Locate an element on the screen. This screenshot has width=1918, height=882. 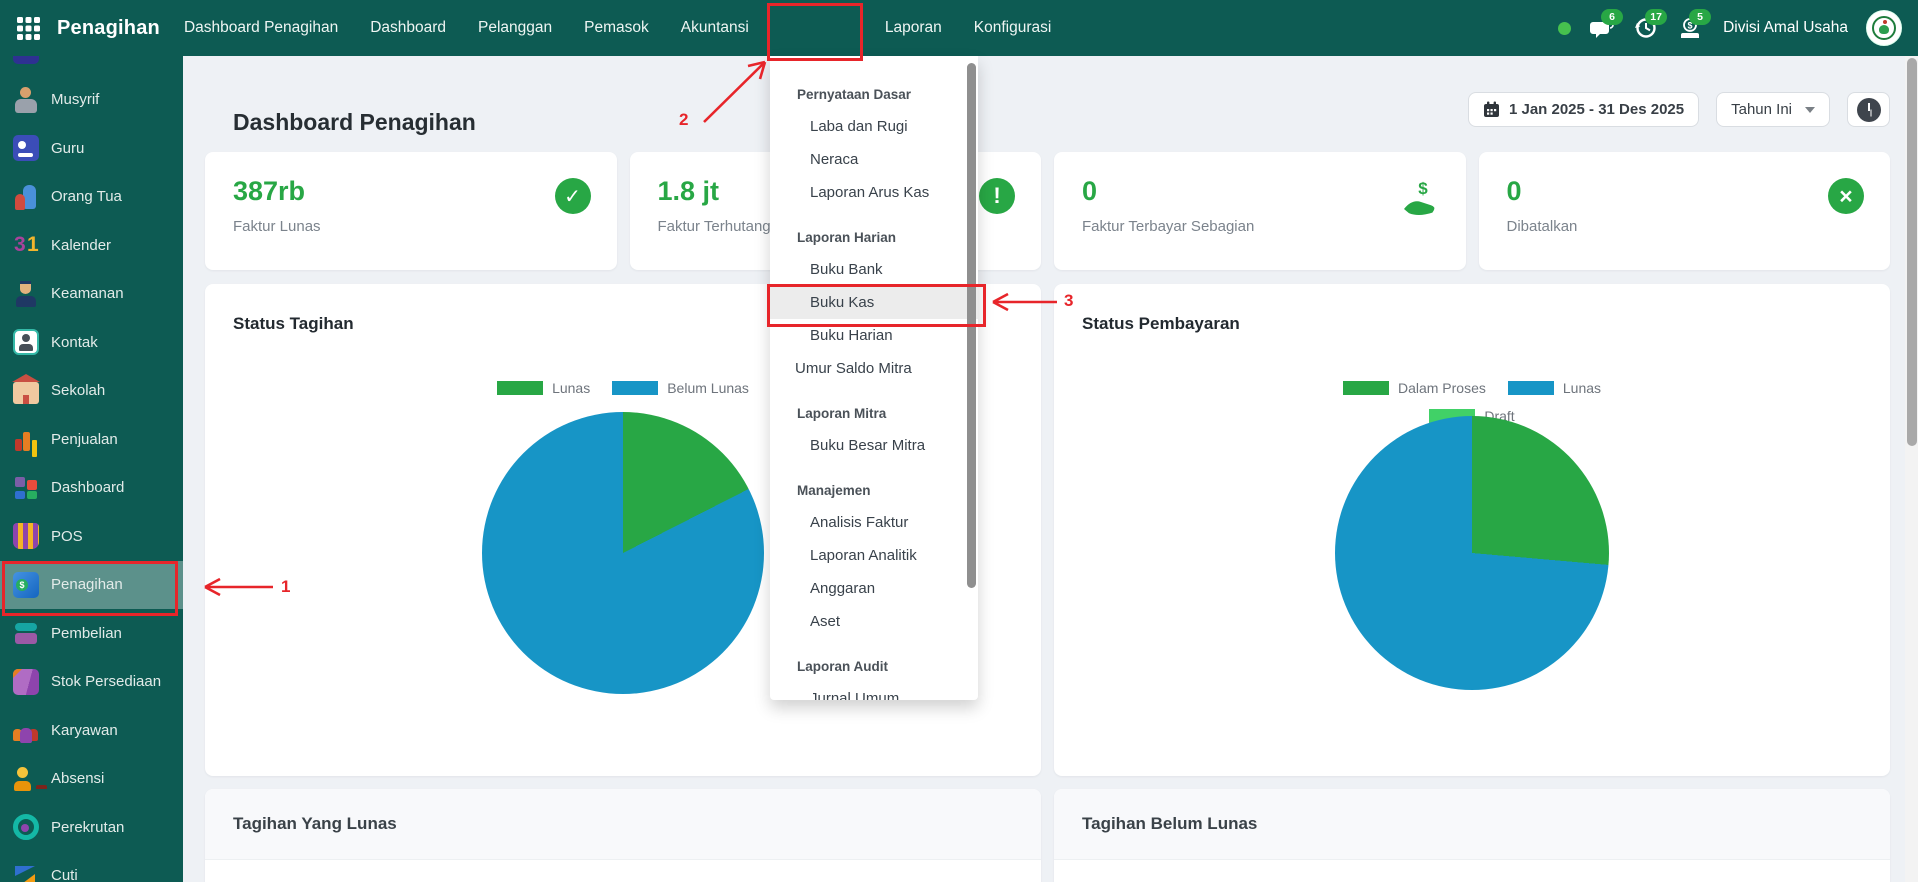
x-circle-icon: × is located at coordinates (1846, 196).